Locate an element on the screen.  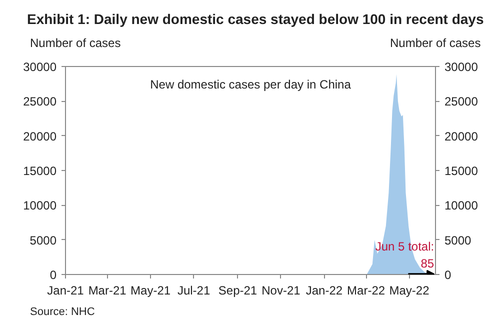
y2-axis-title: Number of cases is located at coordinates (435, 43).